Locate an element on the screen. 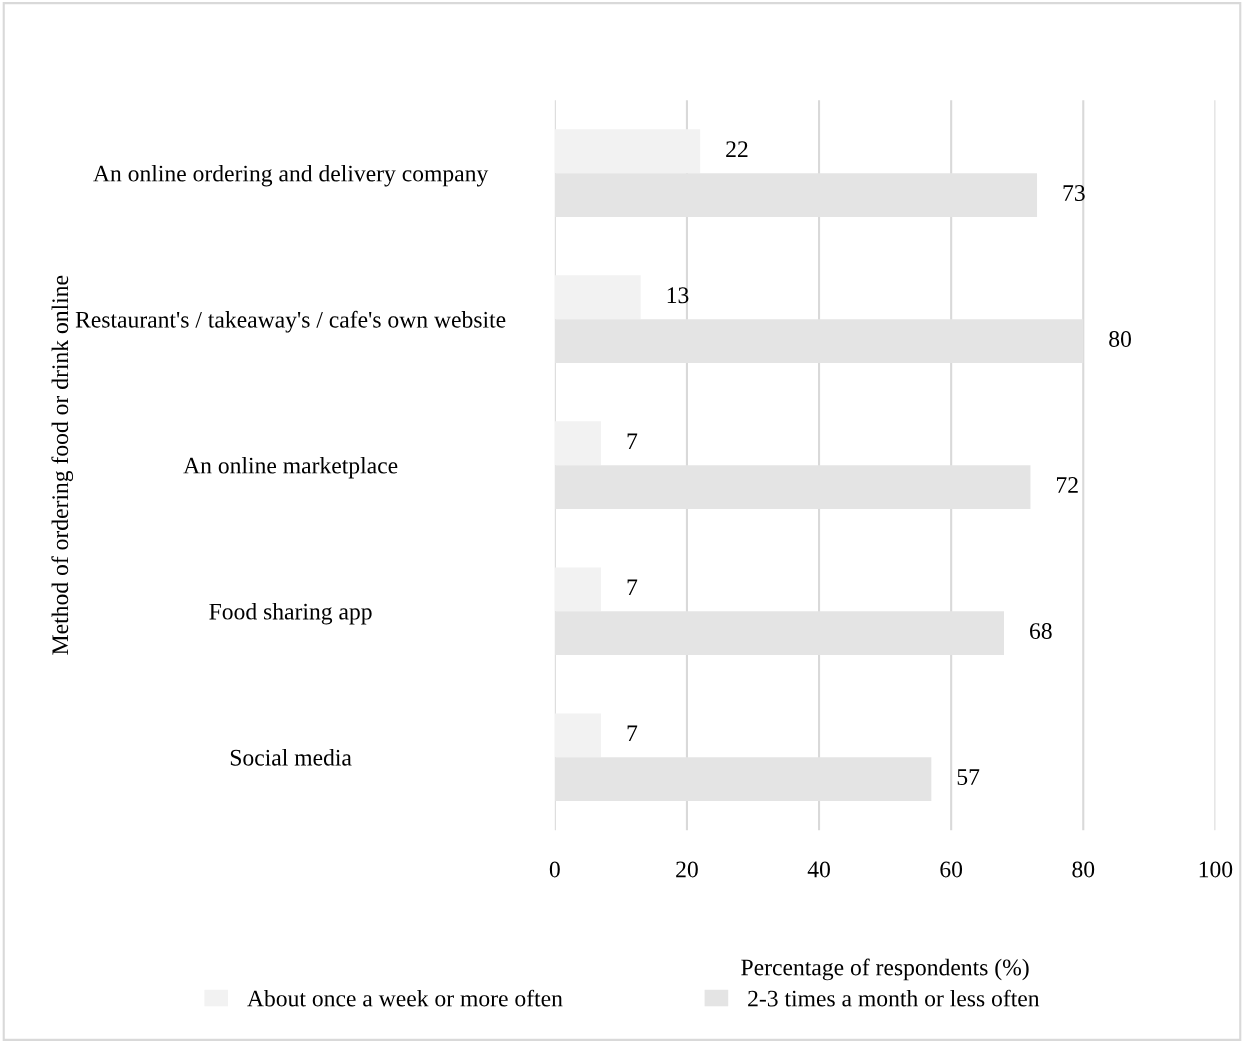 The width and height of the screenshot is (1244, 1043). y-axis-title: Method of ordering food or drink online is located at coordinates (62, 465).